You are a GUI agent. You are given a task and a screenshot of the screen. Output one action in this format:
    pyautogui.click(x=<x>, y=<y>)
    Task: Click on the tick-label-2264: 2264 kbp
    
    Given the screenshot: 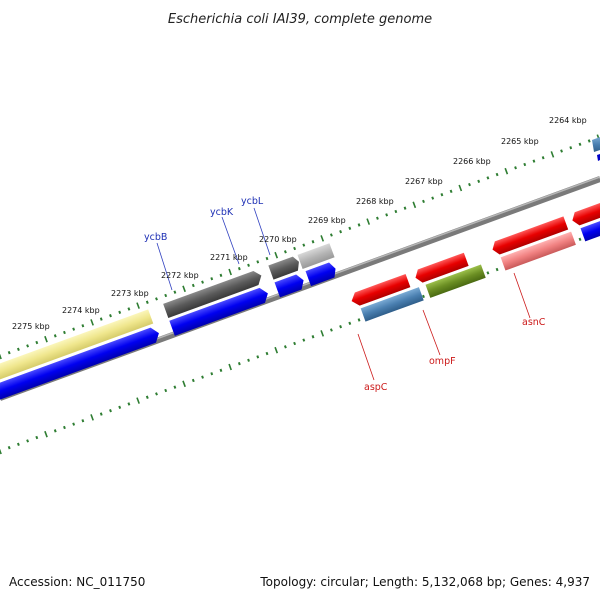 What is the action you would take?
    pyautogui.click(x=568, y=120)
    